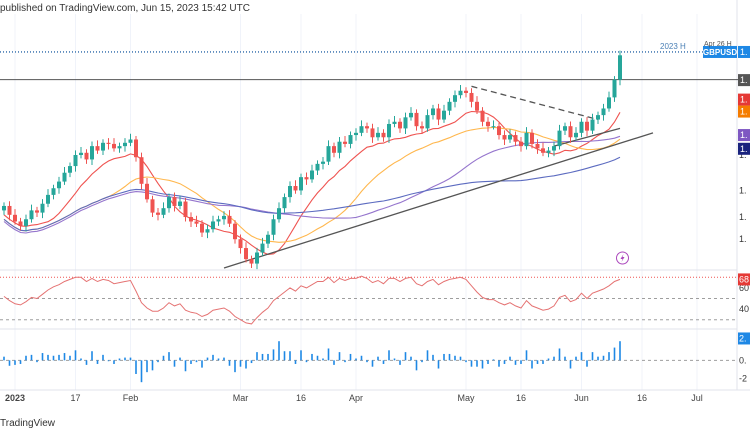 The height and width of the screenshot is (430, 750). What do you see at coordinates (720, 52) in the screenshot?
I see `symbol-label: GBPUSD` at bounding box center [720, 52].